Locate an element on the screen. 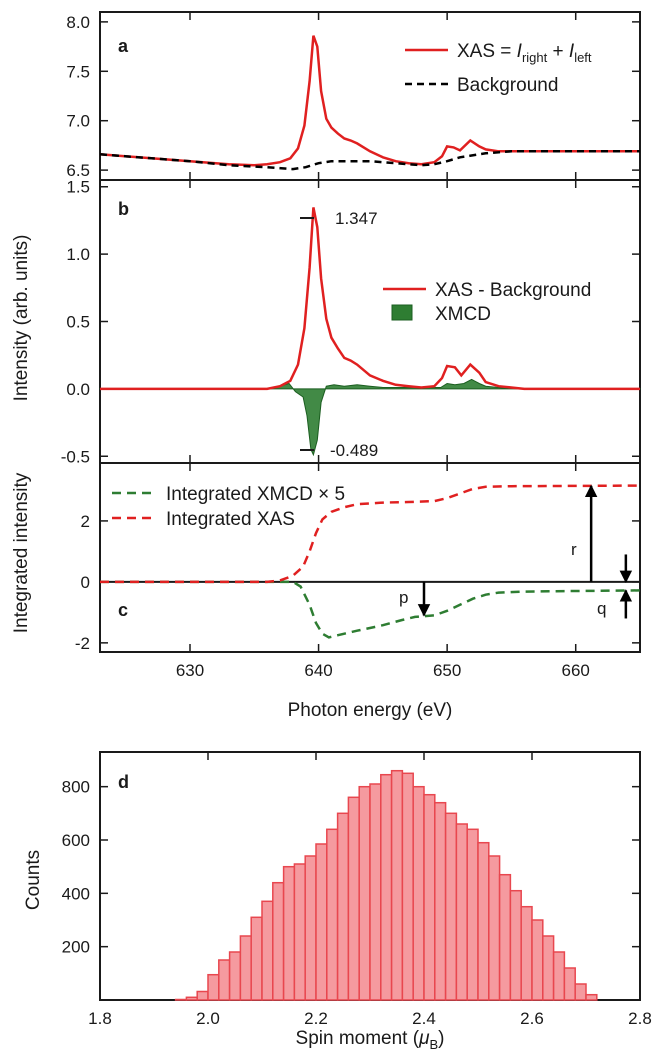 The height and width of the screenshot is (1051, 657). panel-b-xmcd-area is located at coordinates (370, 417).